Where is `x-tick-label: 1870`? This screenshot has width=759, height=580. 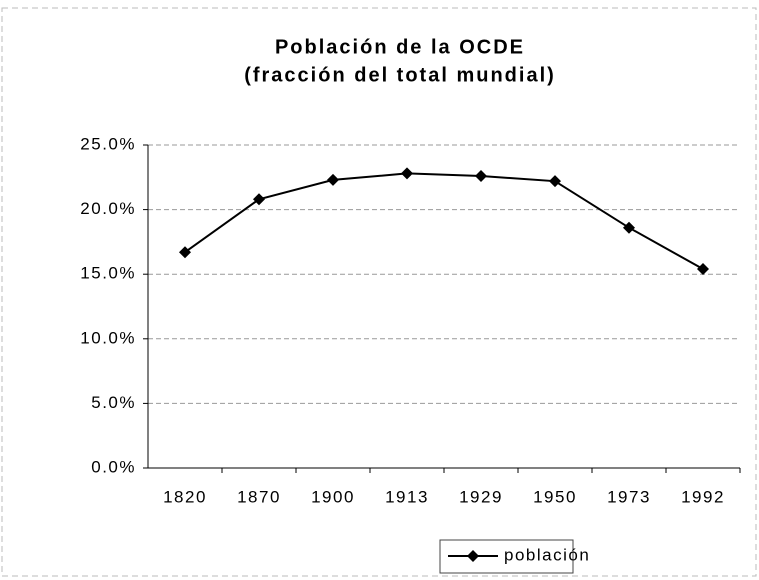
x-tick-label: 1870 is located at coordinates (259, 496).